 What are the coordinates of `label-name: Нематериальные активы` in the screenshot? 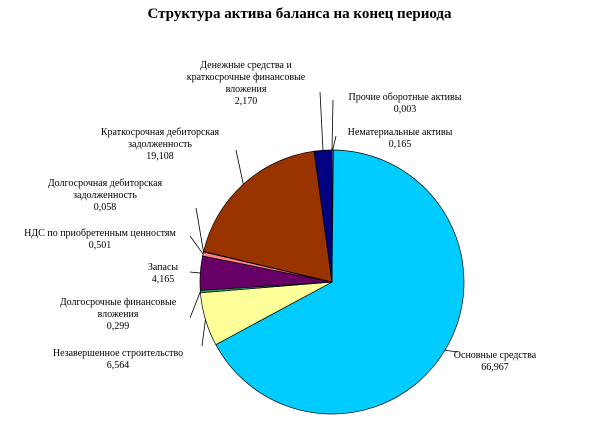 It's located at (400, 132).